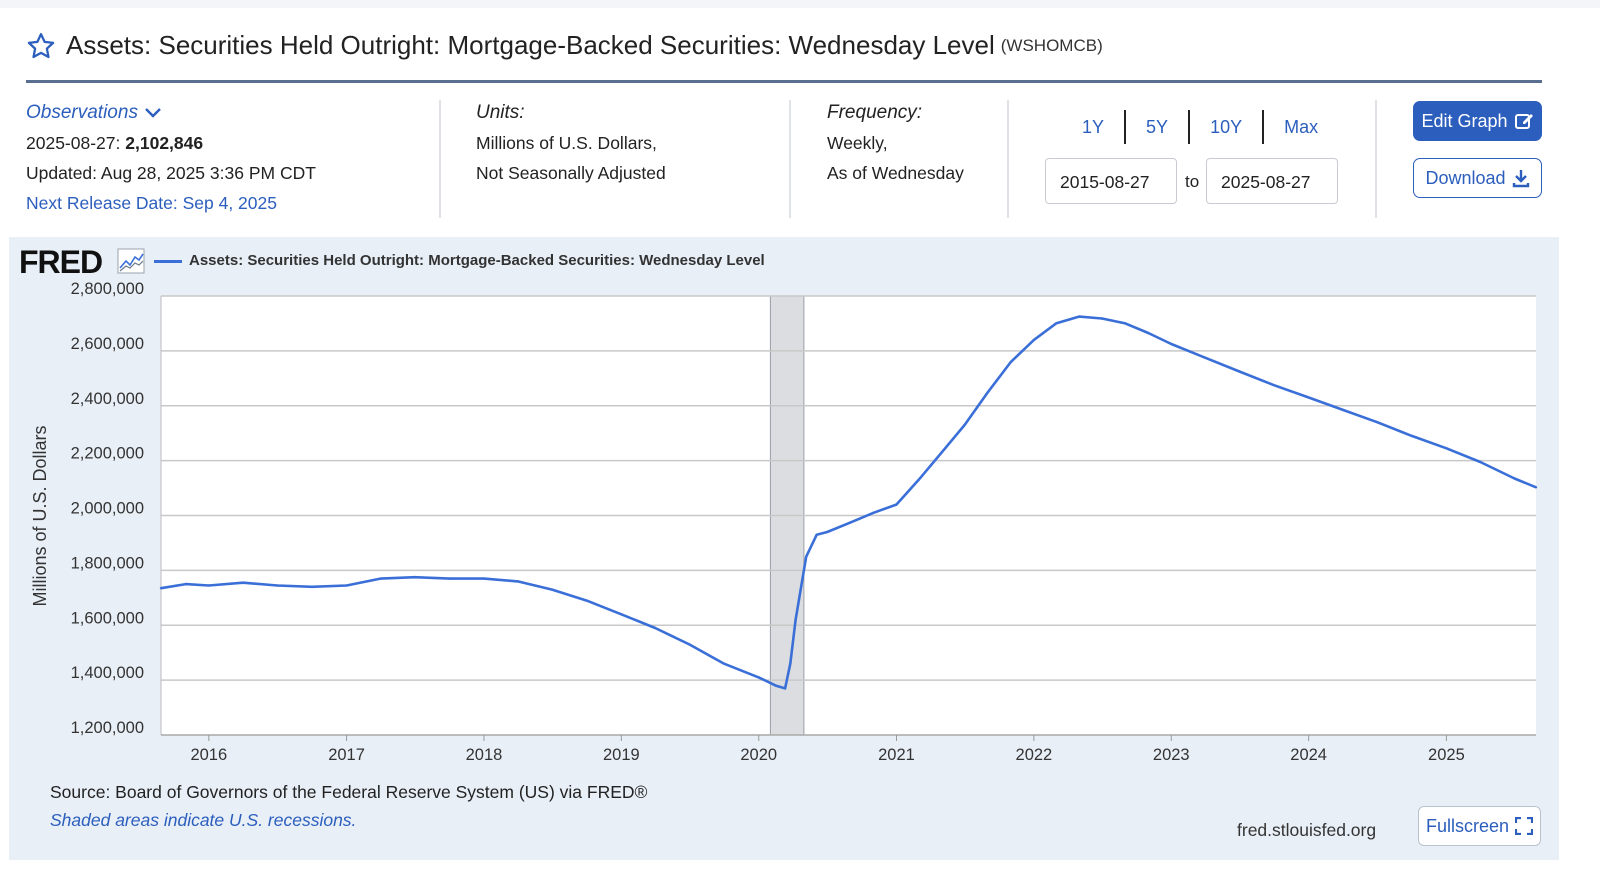 This screenshot has height=878, width=1600. I want to click on edit-graph-label: Edit Graph, so click(1464, 120).